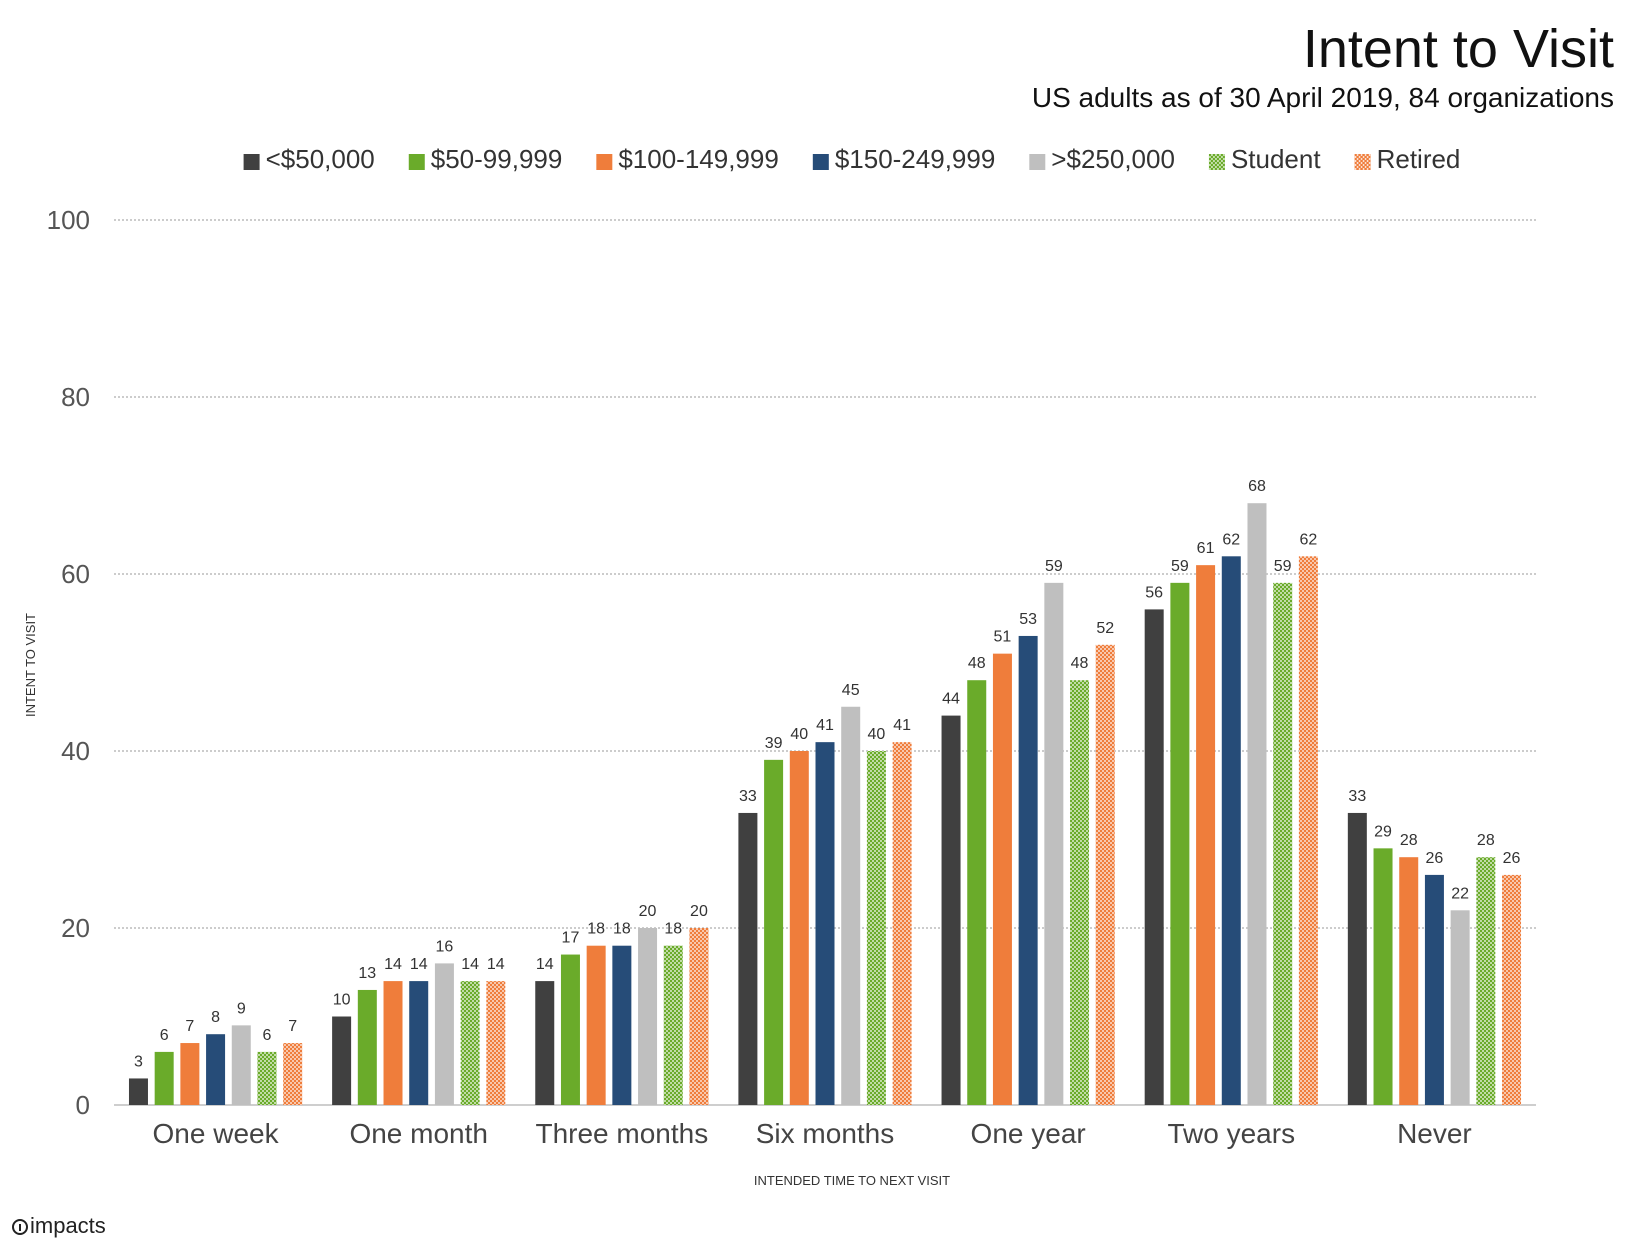 This screenshot has height=1244, width=1644. Describe the element at coordinates (418, 1133) in the screenshot. I see `x-tick-label-one-month: One month` at that location.